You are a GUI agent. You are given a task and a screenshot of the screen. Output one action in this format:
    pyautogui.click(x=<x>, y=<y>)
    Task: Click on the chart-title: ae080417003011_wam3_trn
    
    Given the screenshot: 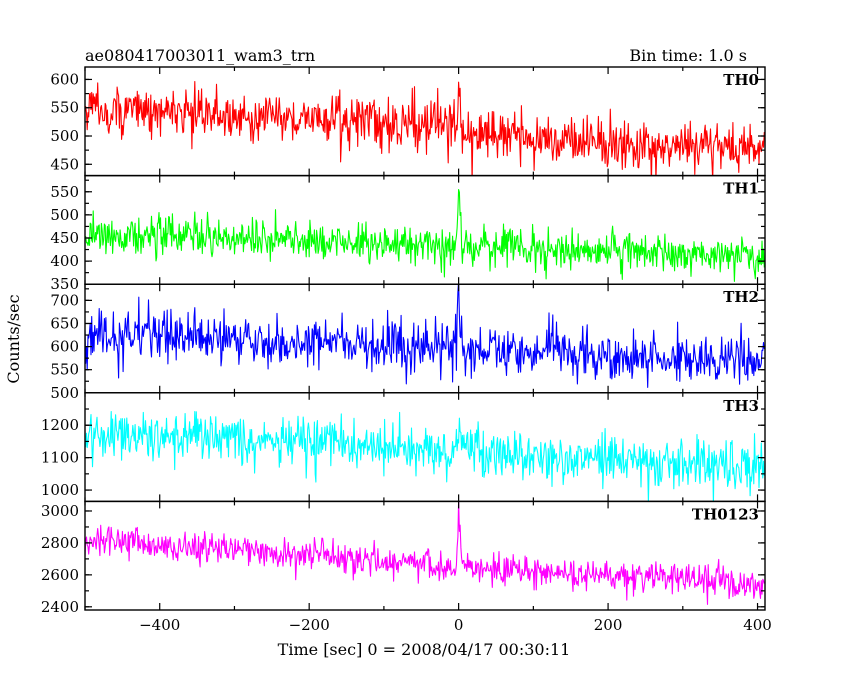 What is the action you would take?
    pyautogui.click(x=200, y=55)
    